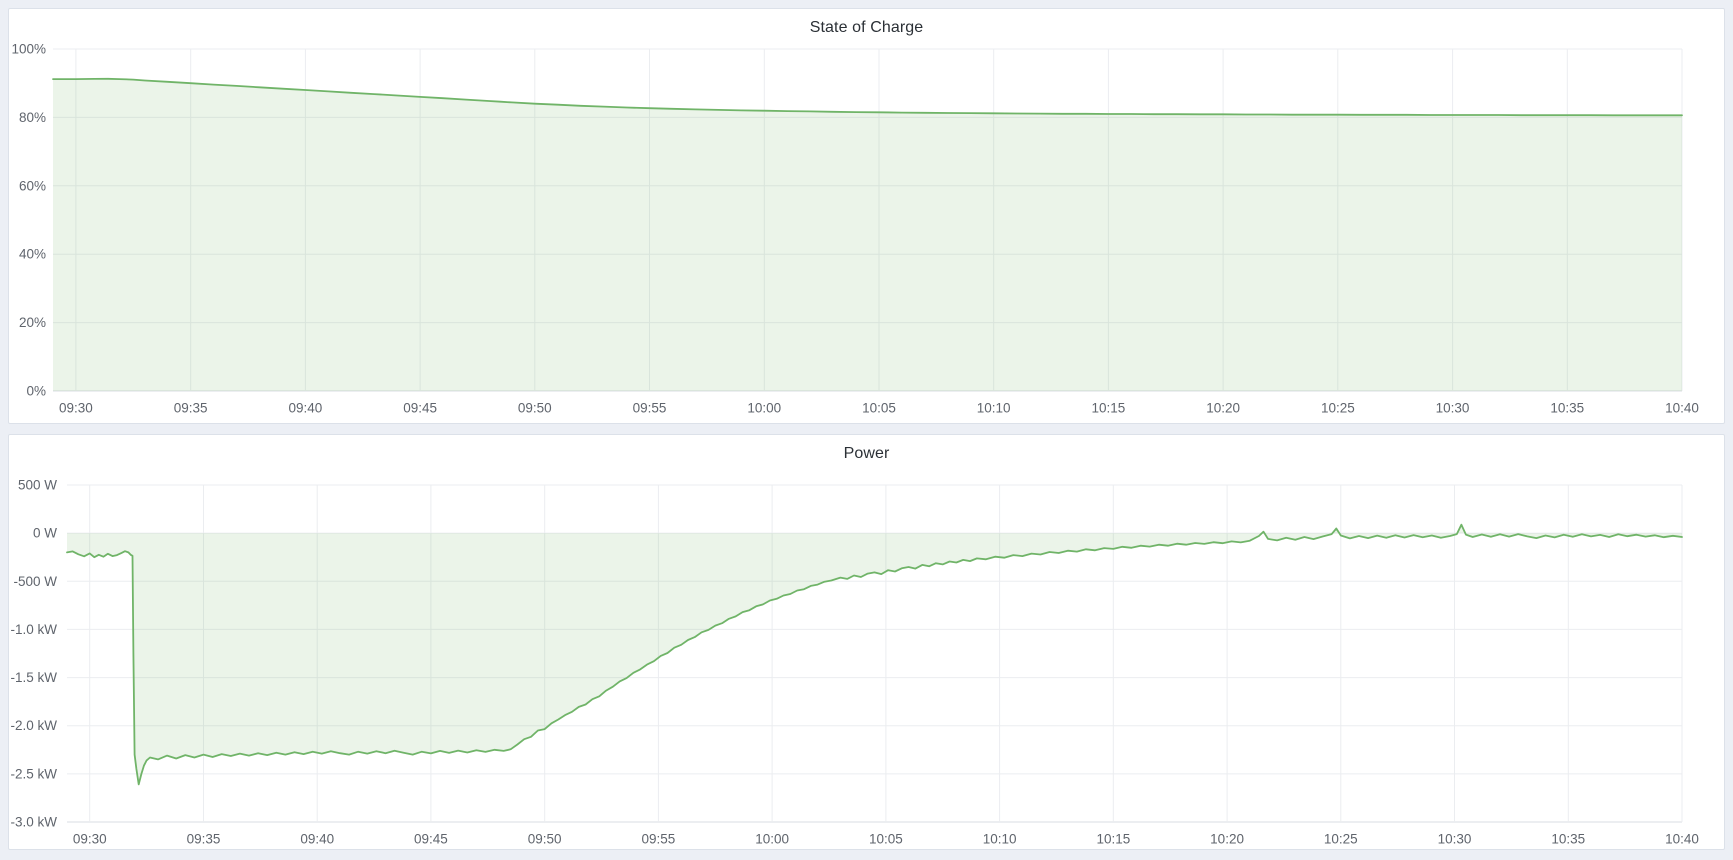 The image size is (1733, 860). What do you see at coordinates (33, 822) in the screenshot?
I see `y-axis-tick-label: -3.0 kW` at bounding box center [33, 822].